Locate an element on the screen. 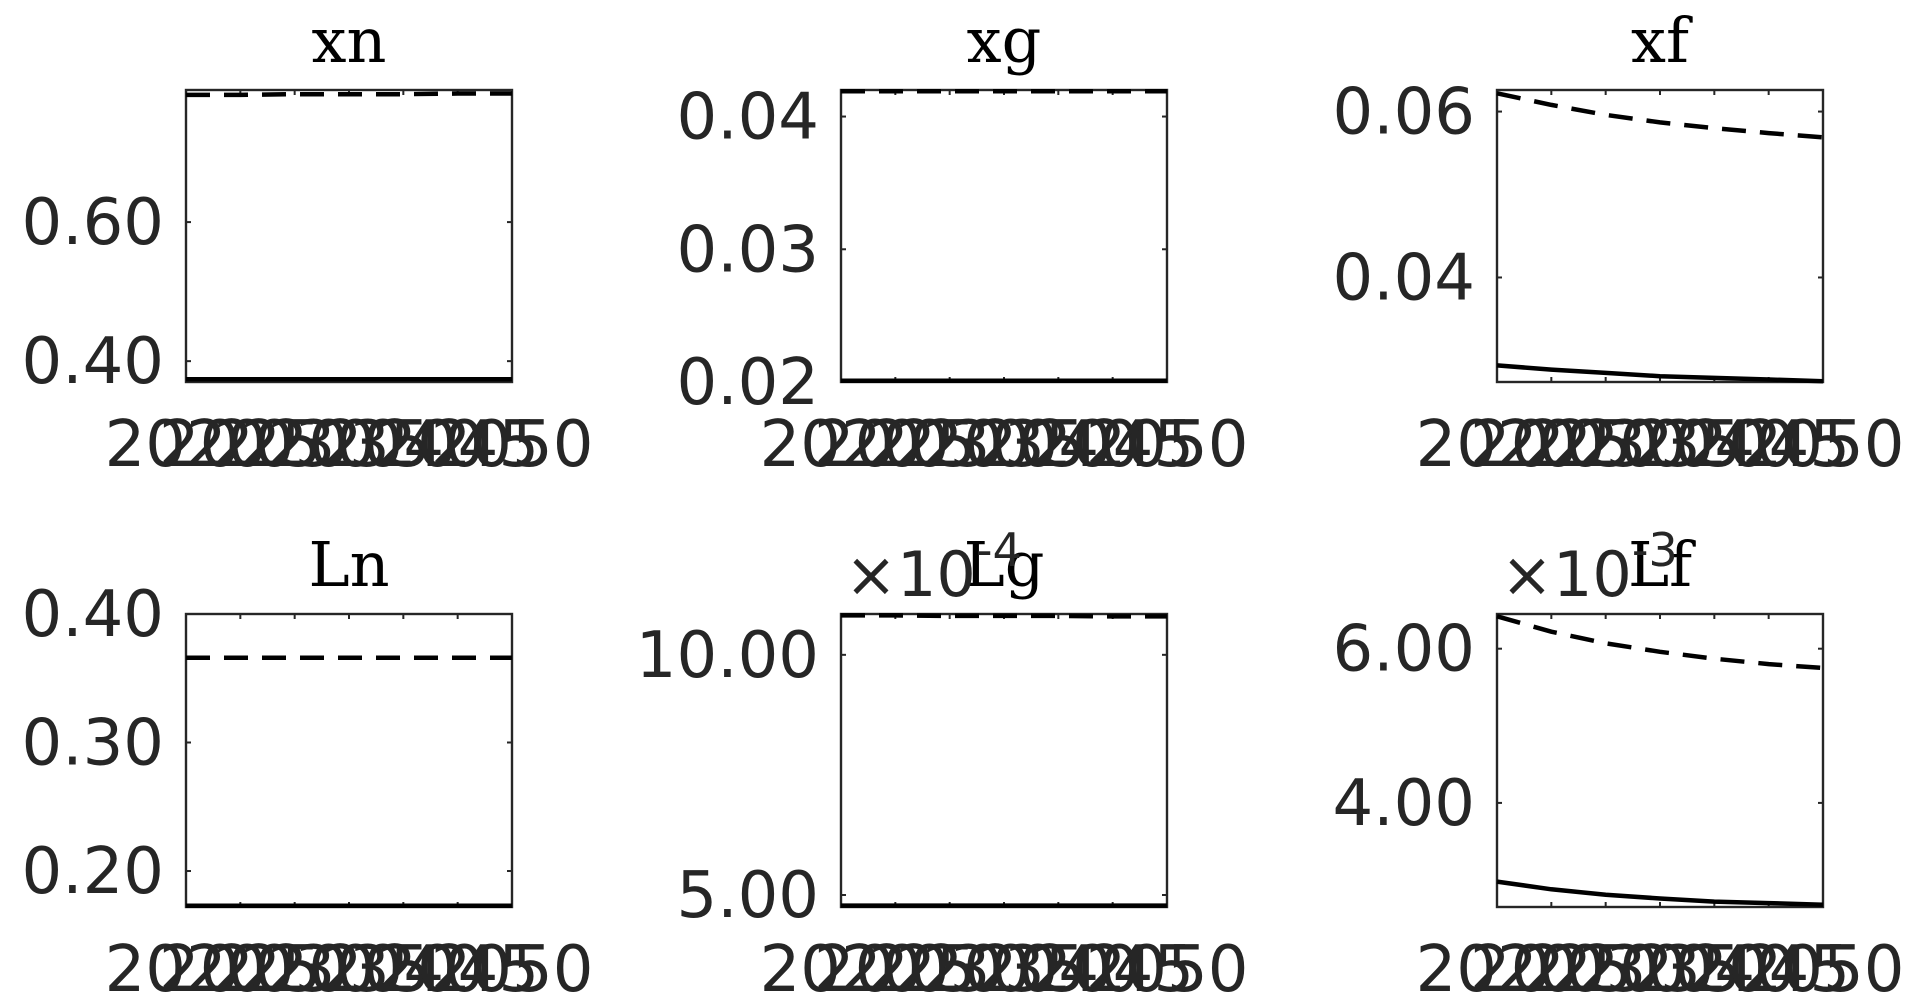  y-tick-label: 10.00 is located at coordinates (727, 656).